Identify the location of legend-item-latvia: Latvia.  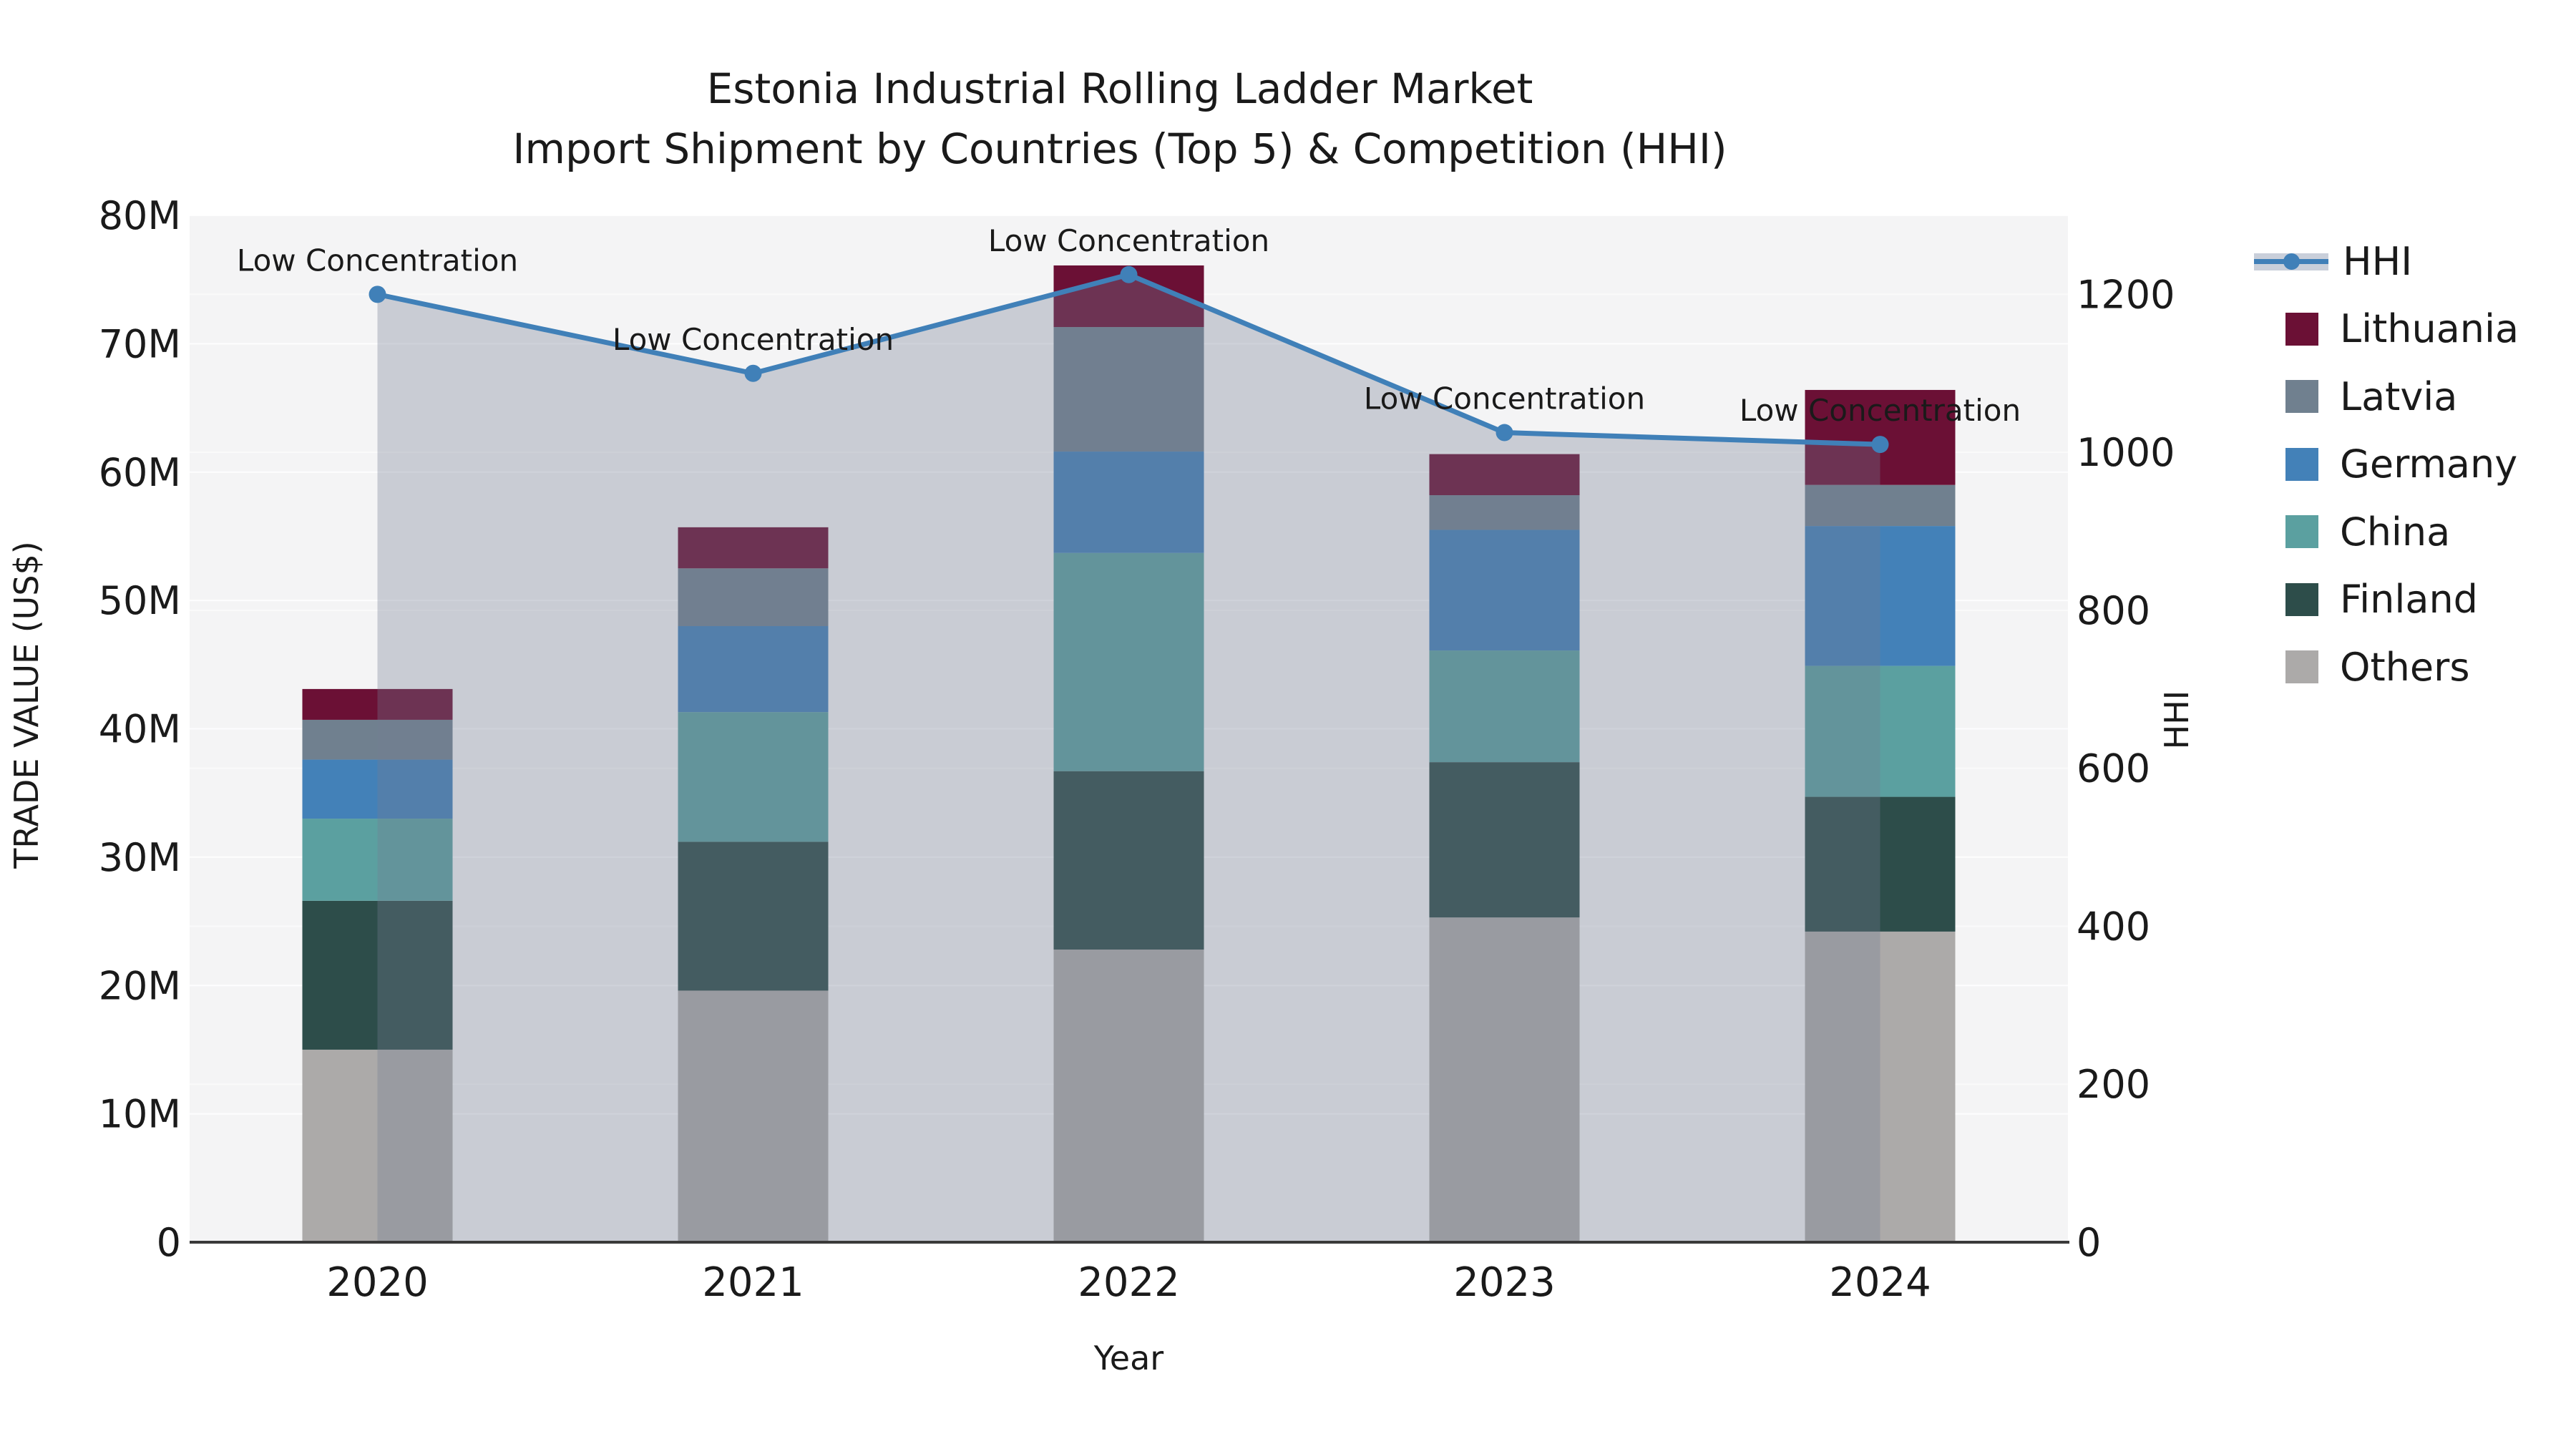
(2355, 396).